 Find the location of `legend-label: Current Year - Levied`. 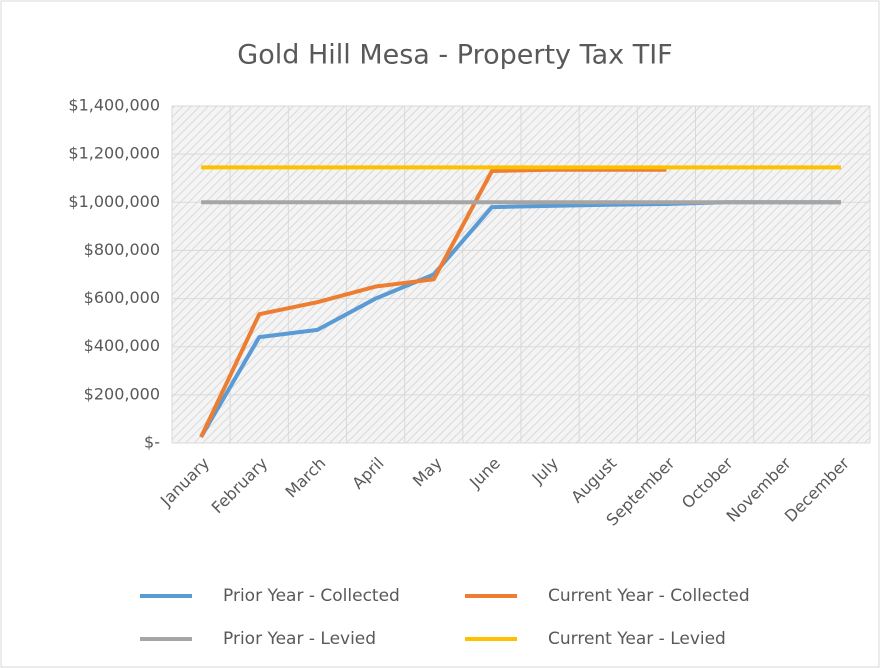

legend-label: Current Year - Levied is located at coordinates (637, 639).